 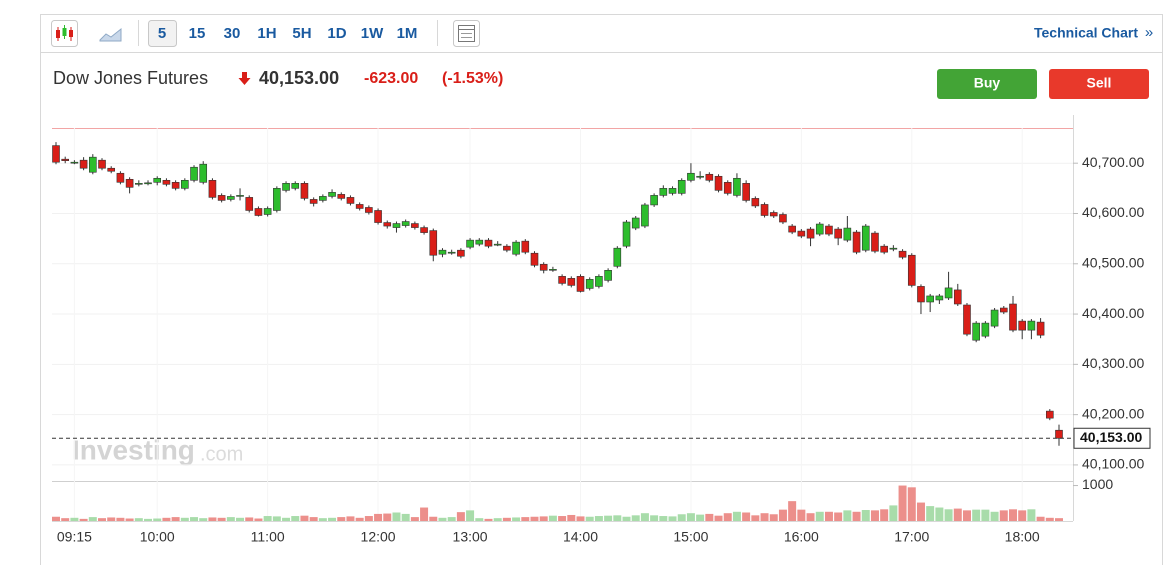 I want to click on interval-button: 1D, so click(x=336, y=33).